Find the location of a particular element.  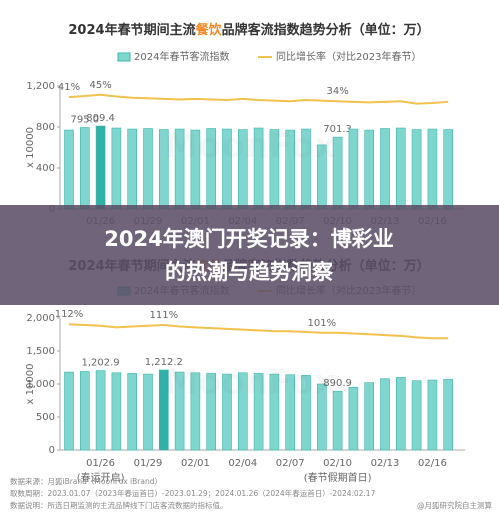

data-label: 41% is located at coordinates (69, 87).